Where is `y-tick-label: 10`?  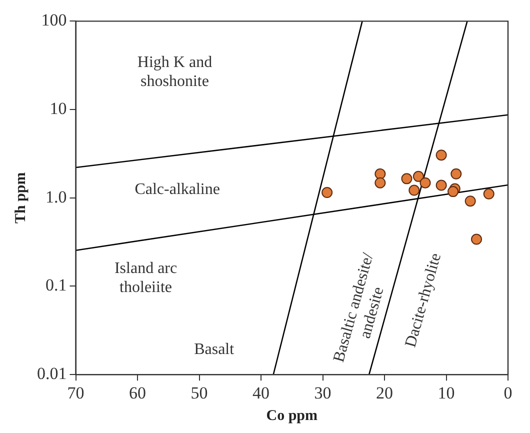 y-tick-label: 10 is located at coordinates (58, 108).